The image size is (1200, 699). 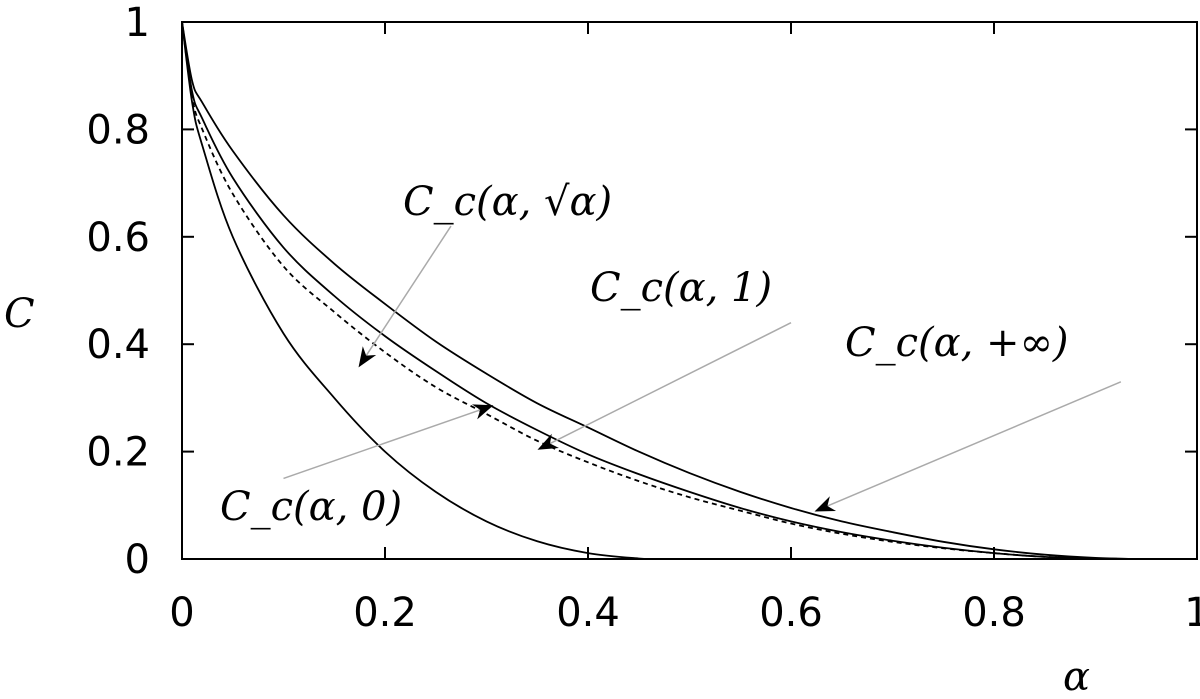 What do you see at coordinates (137, 23) in the screenshot?
I see `y-tick-label: 1` at bounding box center [137, 23].